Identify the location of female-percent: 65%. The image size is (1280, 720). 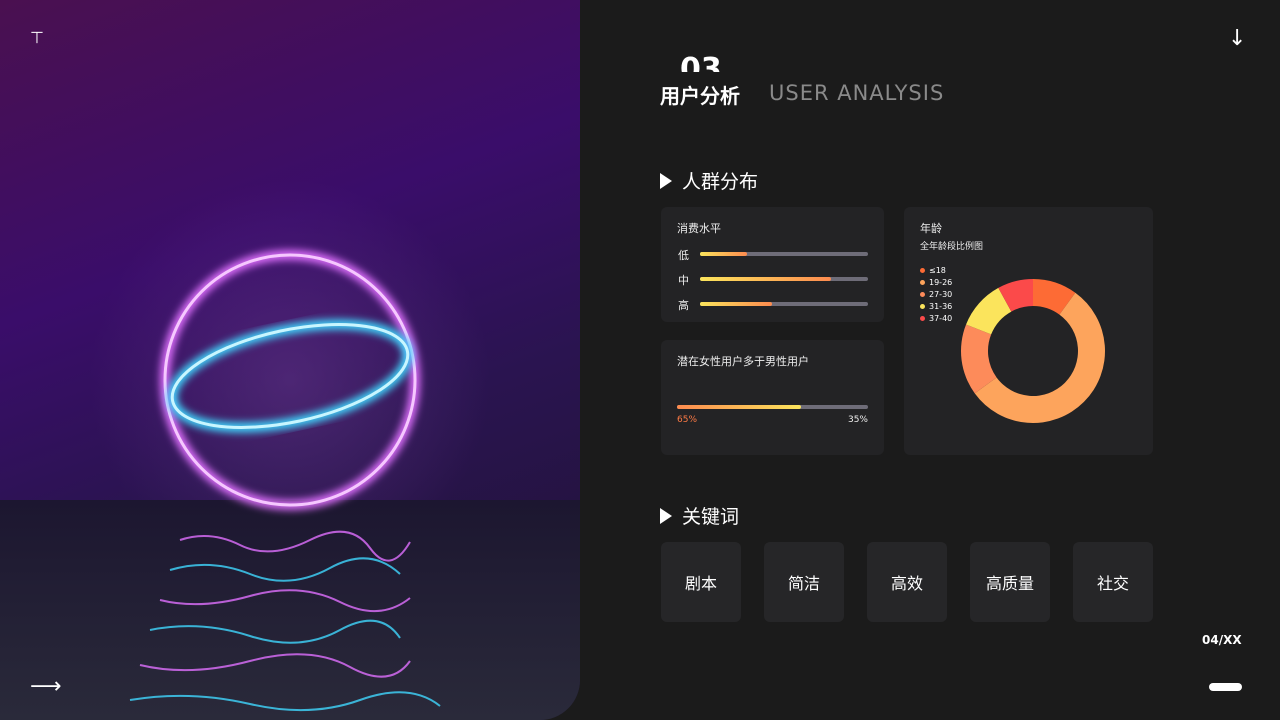
(687, 420).